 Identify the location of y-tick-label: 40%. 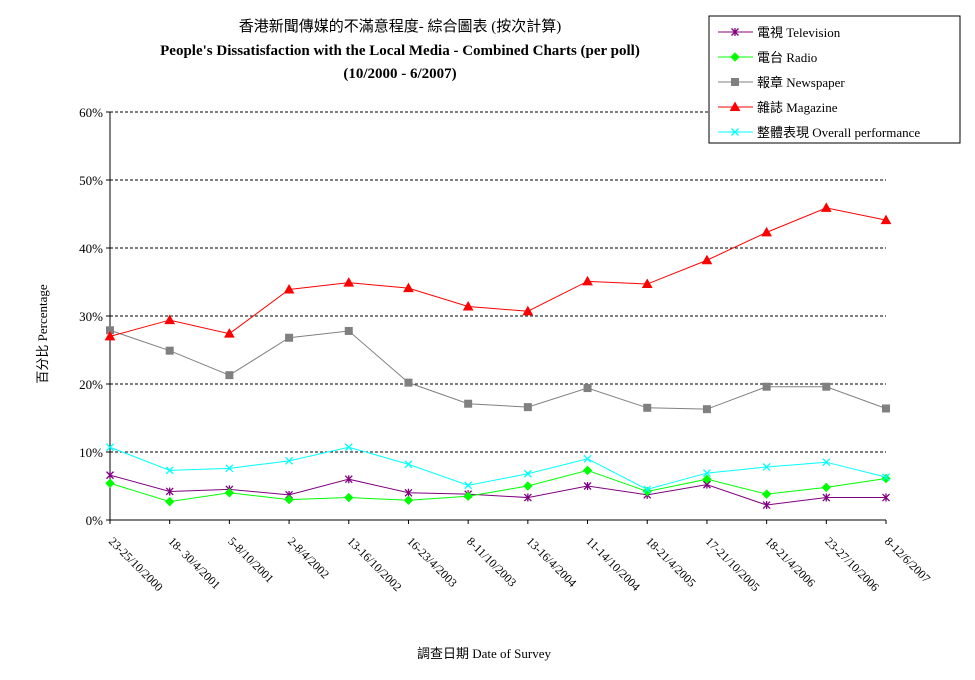
(91, 248).